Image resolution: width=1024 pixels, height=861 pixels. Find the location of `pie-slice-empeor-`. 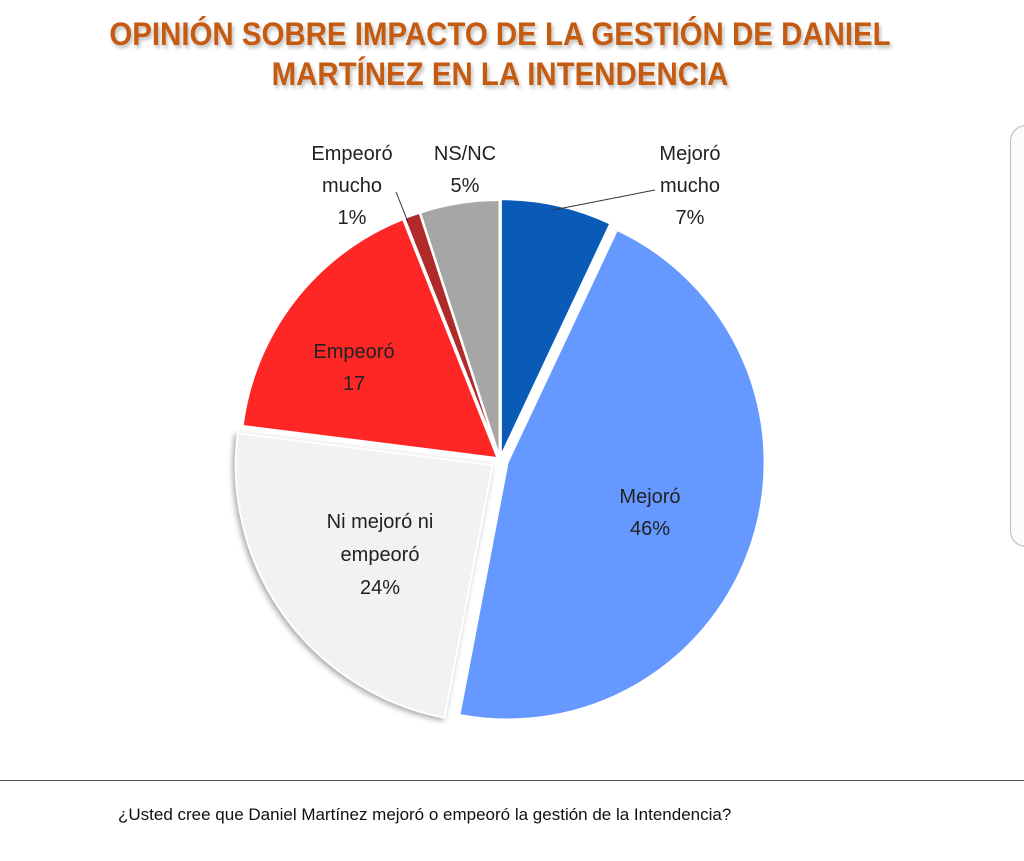

pie-slice-empeor- is located at coordinates (370, 338).